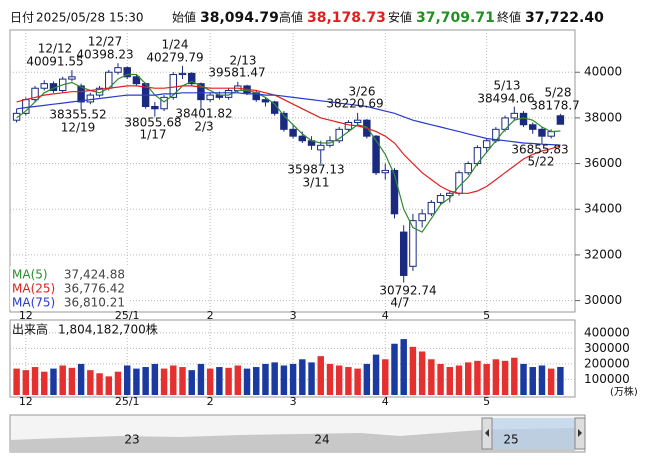 This screenshot has height=470, width=653. Describe the element at coordinates (127, 401) in the screenshot. I see `x-tick-label: 25/1` at that location.